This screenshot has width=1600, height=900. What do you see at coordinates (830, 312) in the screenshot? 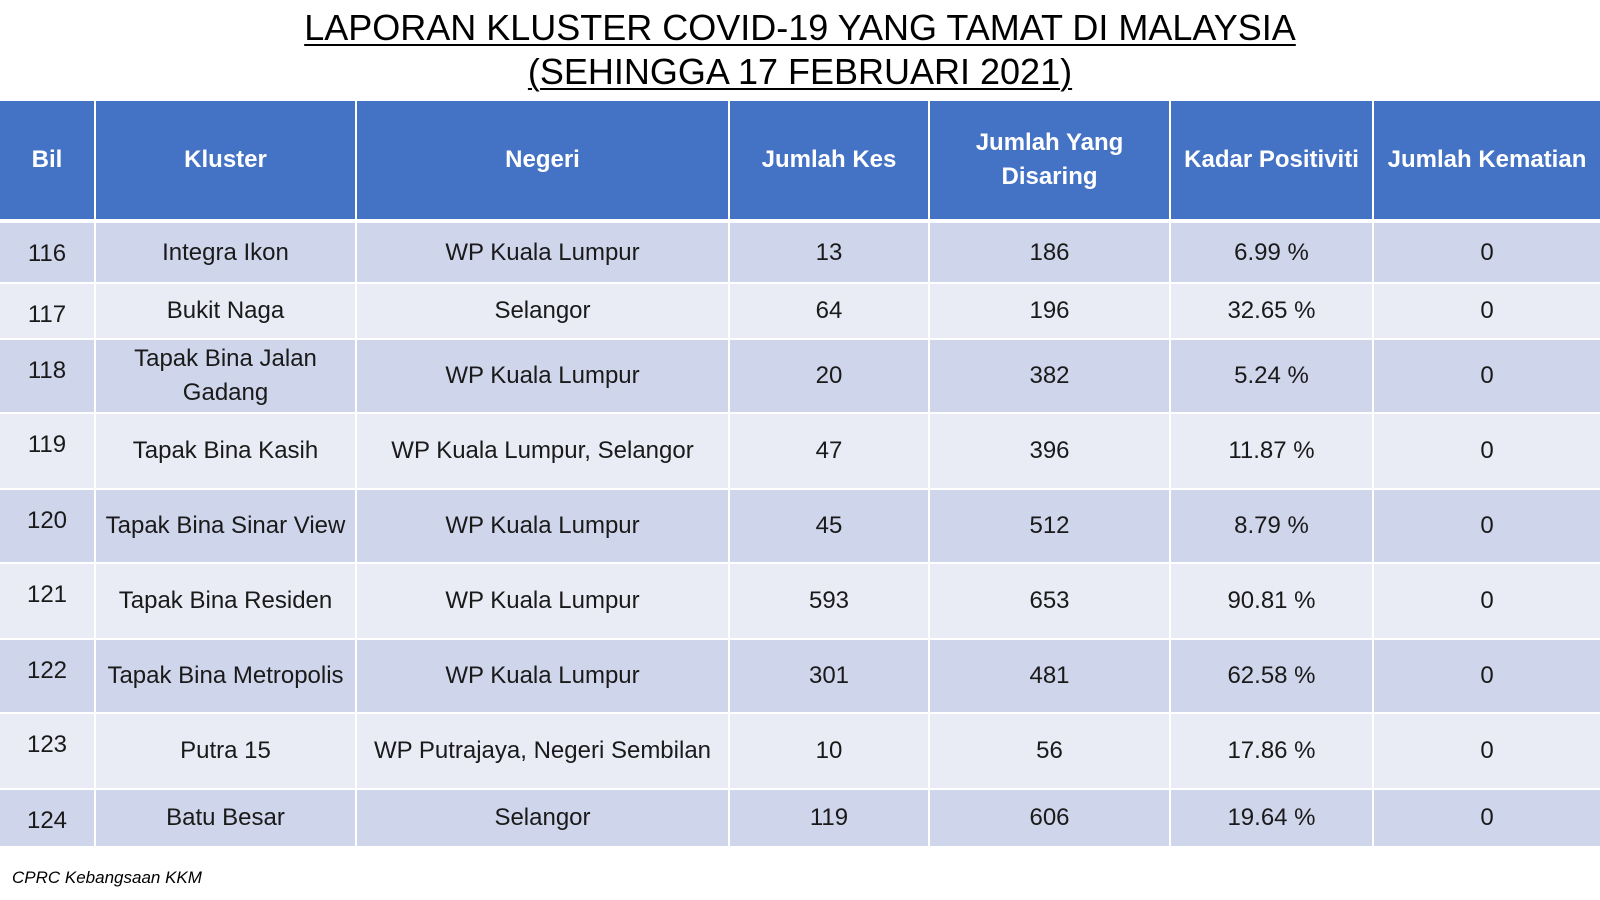
I see `cell-jumlah-kes: 64` at bounding box center [830, 312].